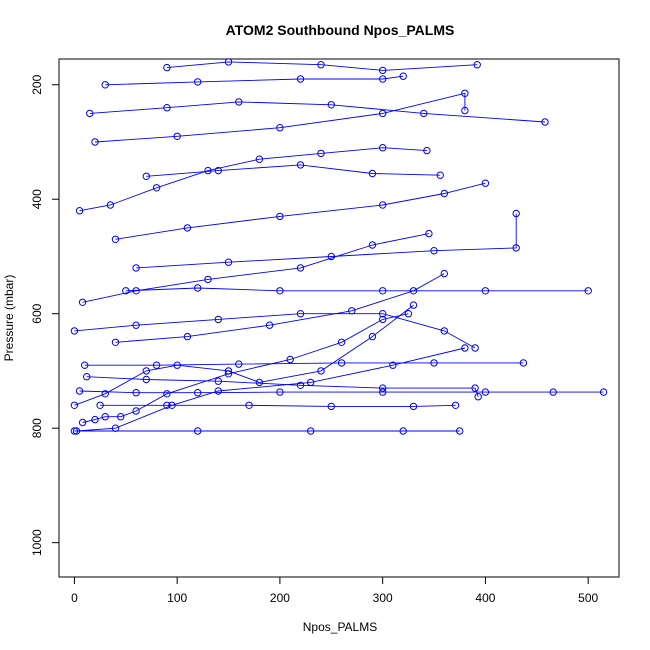  What do you see at coordinates (37, 542) in the screenshot?
I see `y-tick-label: 1000` at bounding box center [37, 542].